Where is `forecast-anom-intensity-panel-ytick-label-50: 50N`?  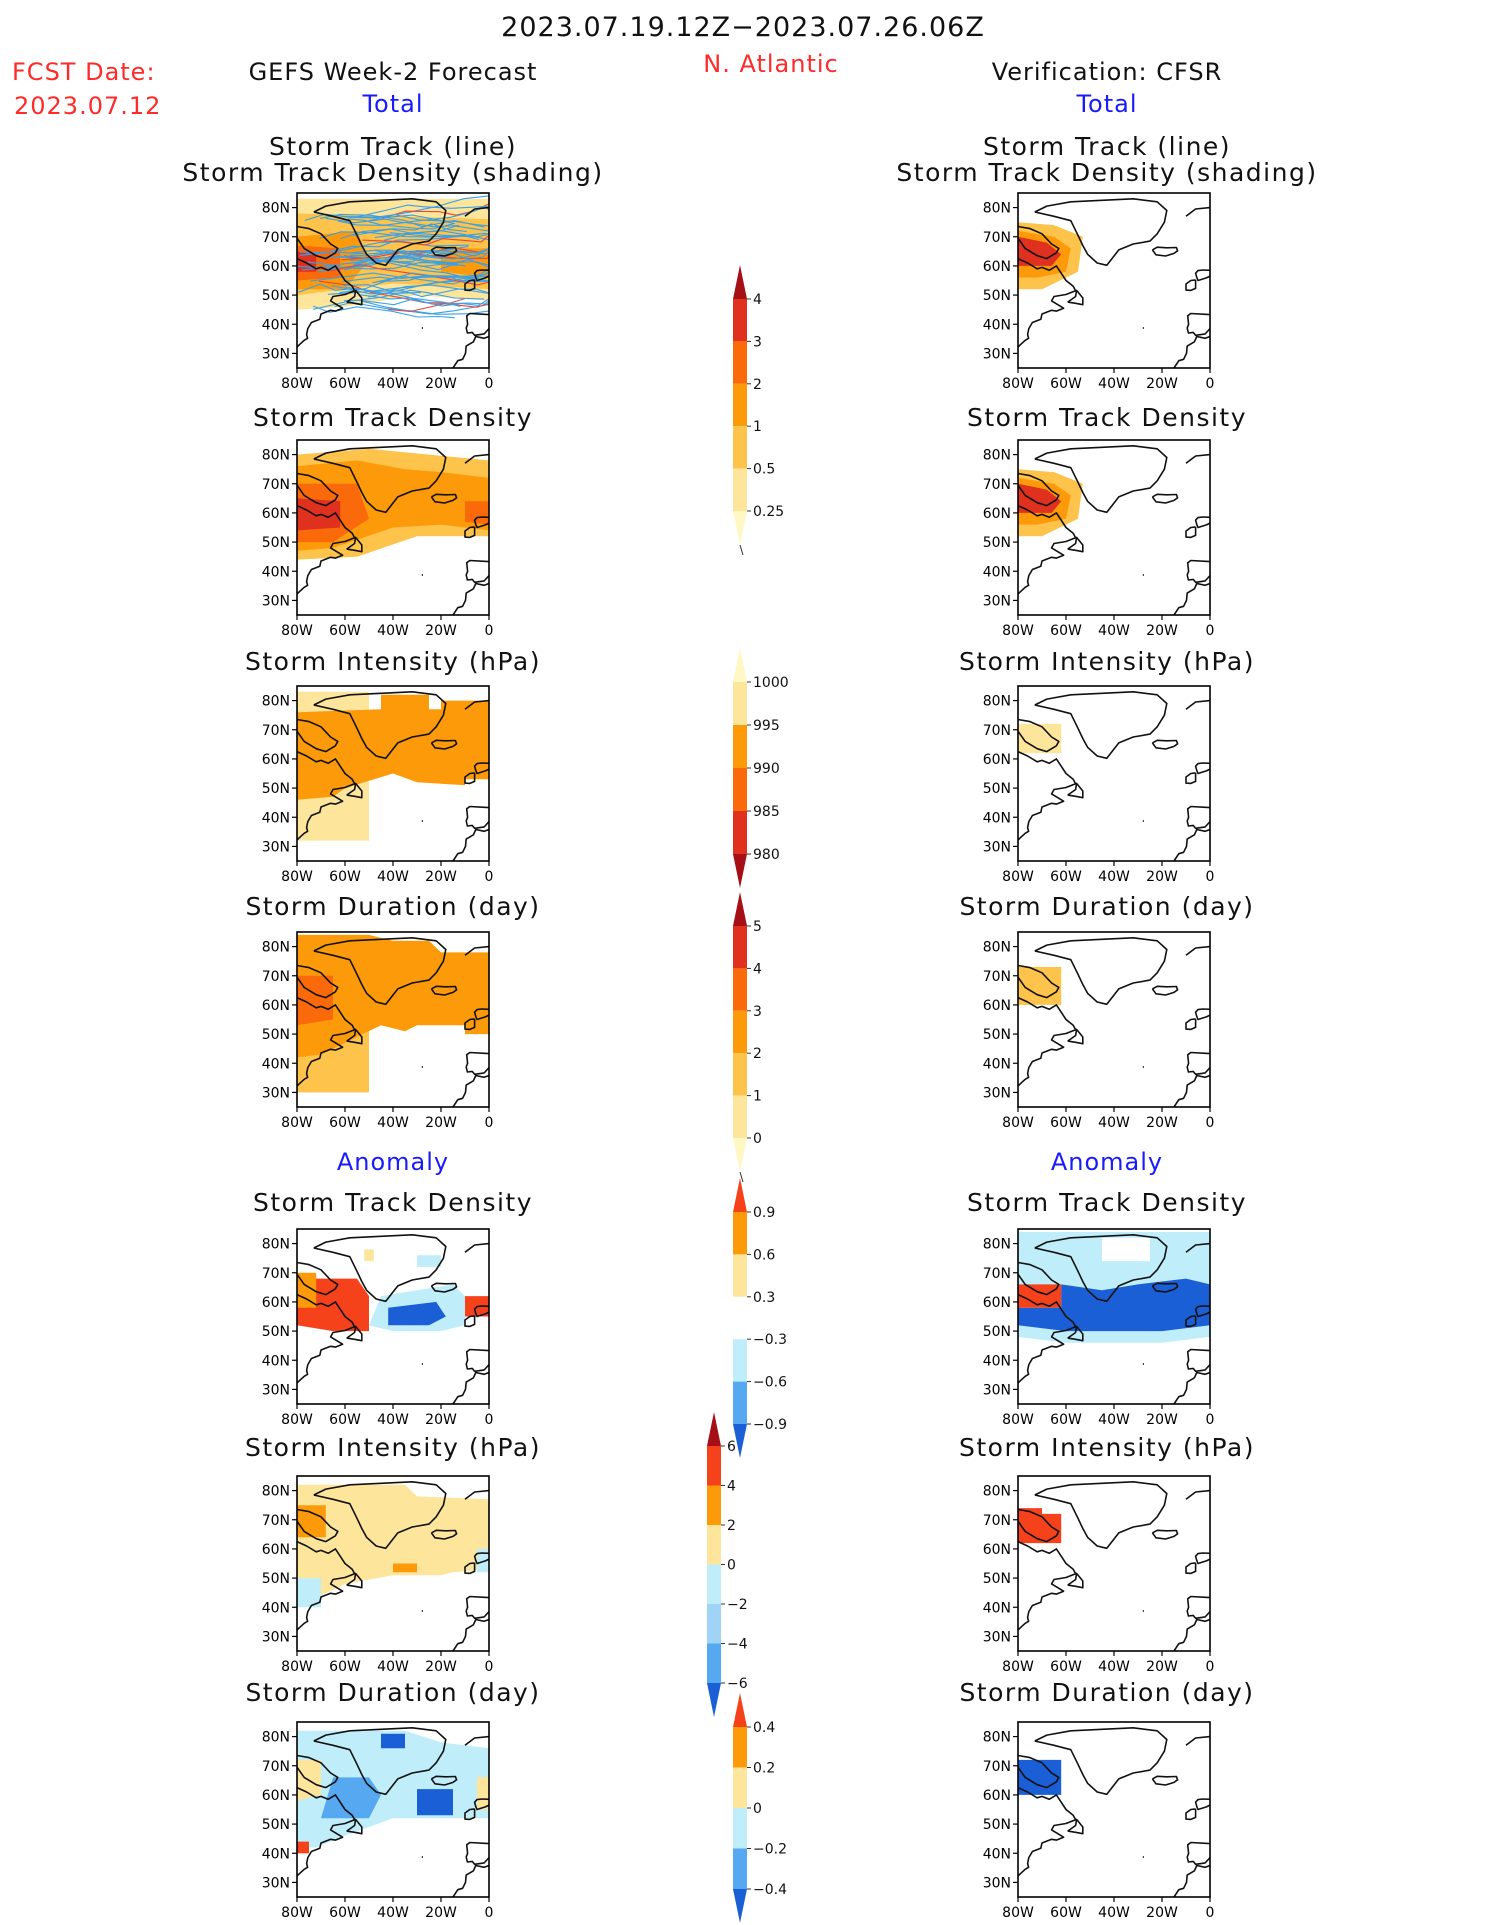 forecast-anom-intensity-panel-ytick-label-50: 50N is located at coordinates (276, 1579).